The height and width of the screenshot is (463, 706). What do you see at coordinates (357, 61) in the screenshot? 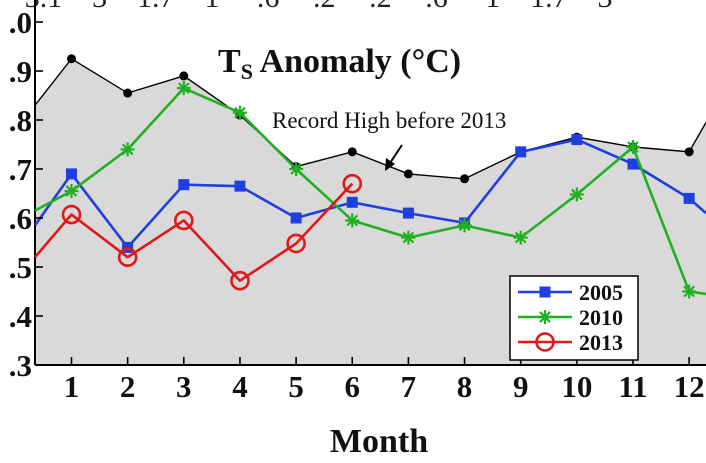
I see `title-rest: Anomaly (°C)` at bounding box center [357, 61].